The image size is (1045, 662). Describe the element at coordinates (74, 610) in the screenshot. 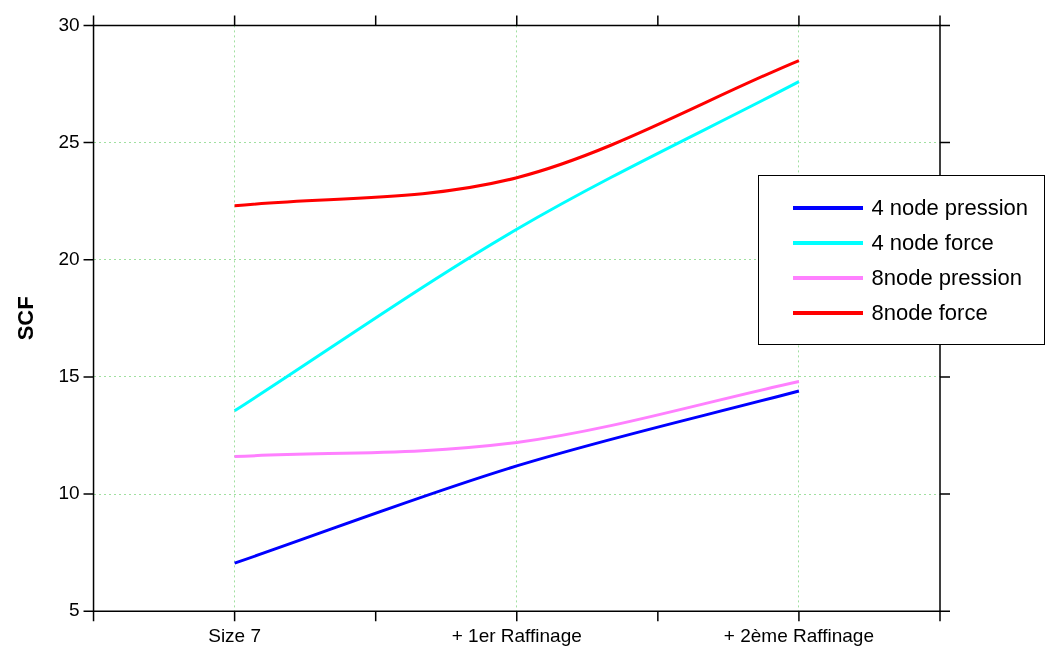

I see `y-tick-label: 5` at that location.